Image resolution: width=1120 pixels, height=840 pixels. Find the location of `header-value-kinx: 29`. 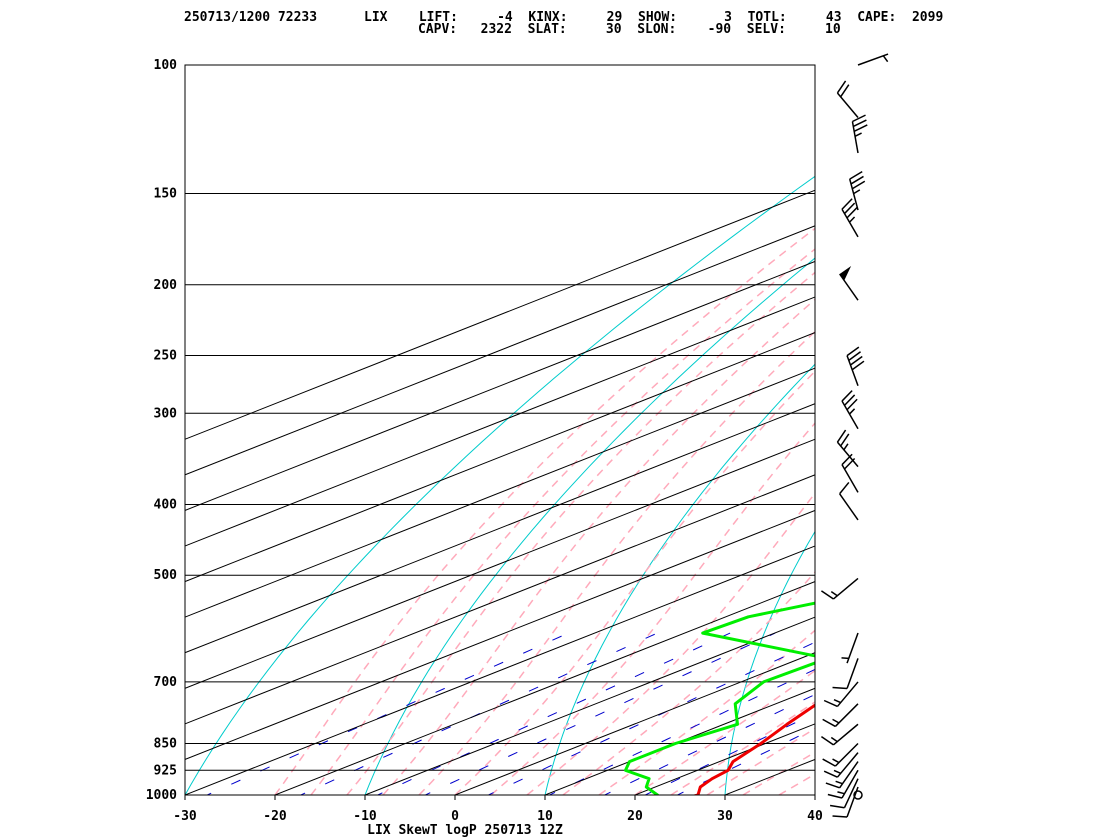

header-value-kinx: 29 is located at coordinates (606, 17).